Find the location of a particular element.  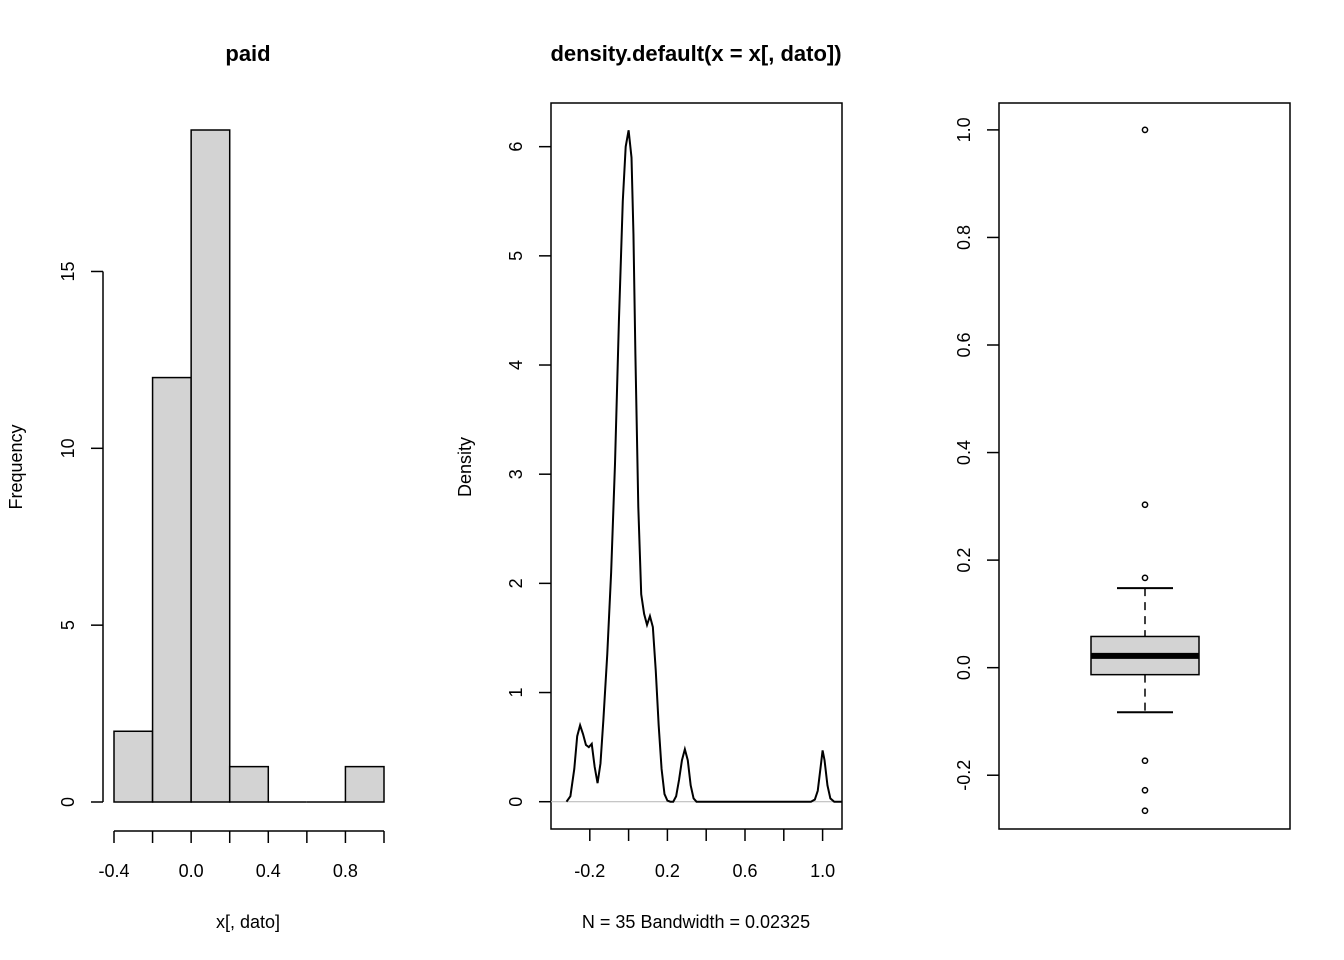

boxplot-y-tick-label: -0.2 is located at coordinates (964, 775).